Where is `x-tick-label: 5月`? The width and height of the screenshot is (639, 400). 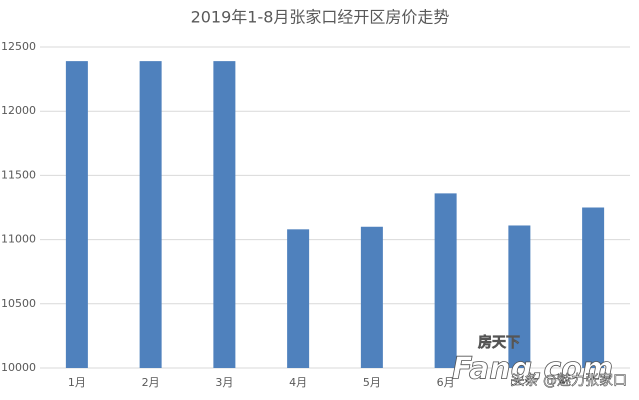
x-tick-label: 5月 is located at coordinates (372, 382).